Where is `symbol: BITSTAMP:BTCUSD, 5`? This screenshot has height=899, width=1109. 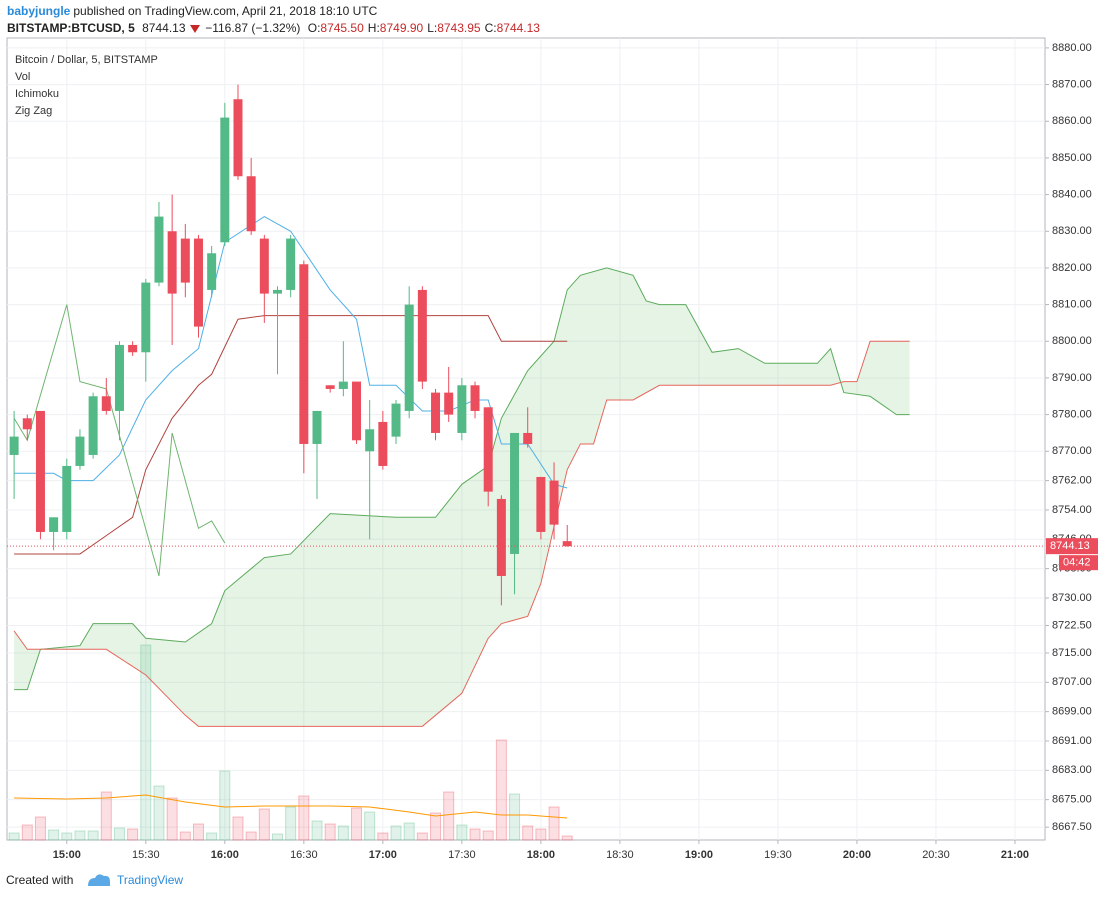 symbol: BITSTAMP:BTCUSD, 5 is located at coordinates (71, 28).